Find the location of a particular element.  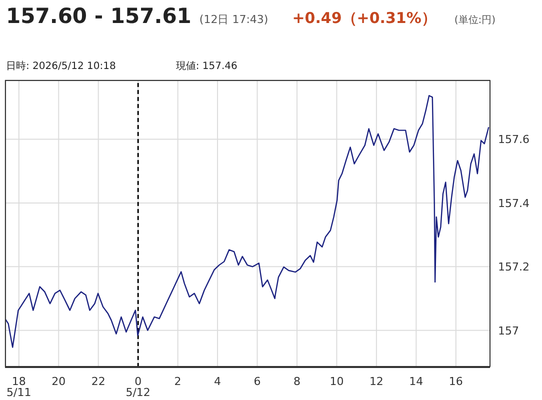

x-tick-label: 22 is located at coordinates (98, 381).